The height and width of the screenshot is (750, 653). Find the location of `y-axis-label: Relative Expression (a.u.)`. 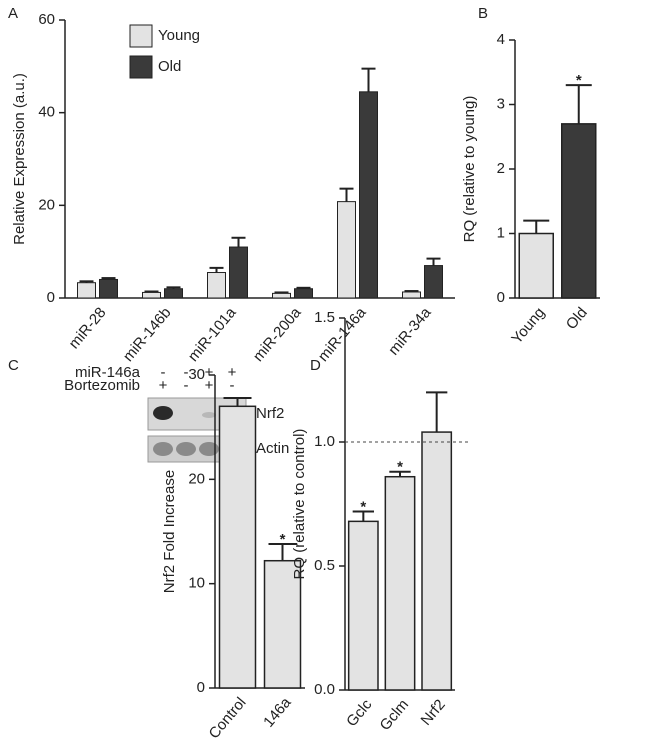

y-axis-label: Relative Expression (a.u.) is located at coordinates (19, 159).